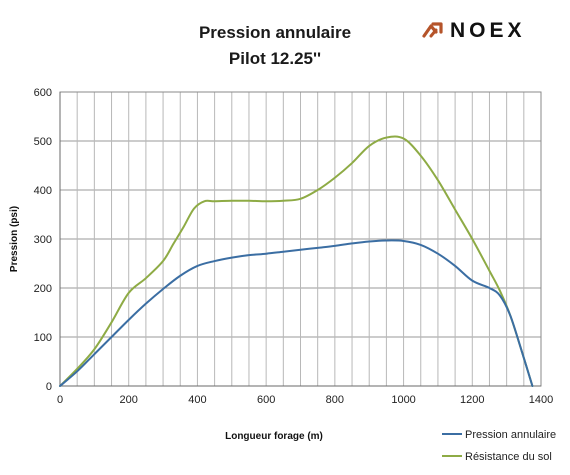 This screenshot has height=475, width=570. What do you see at coordinates (275, 58) in the screenshot?
I see `chart-subtitle: Pilot 12.25''` at bounding box center [275, 58].